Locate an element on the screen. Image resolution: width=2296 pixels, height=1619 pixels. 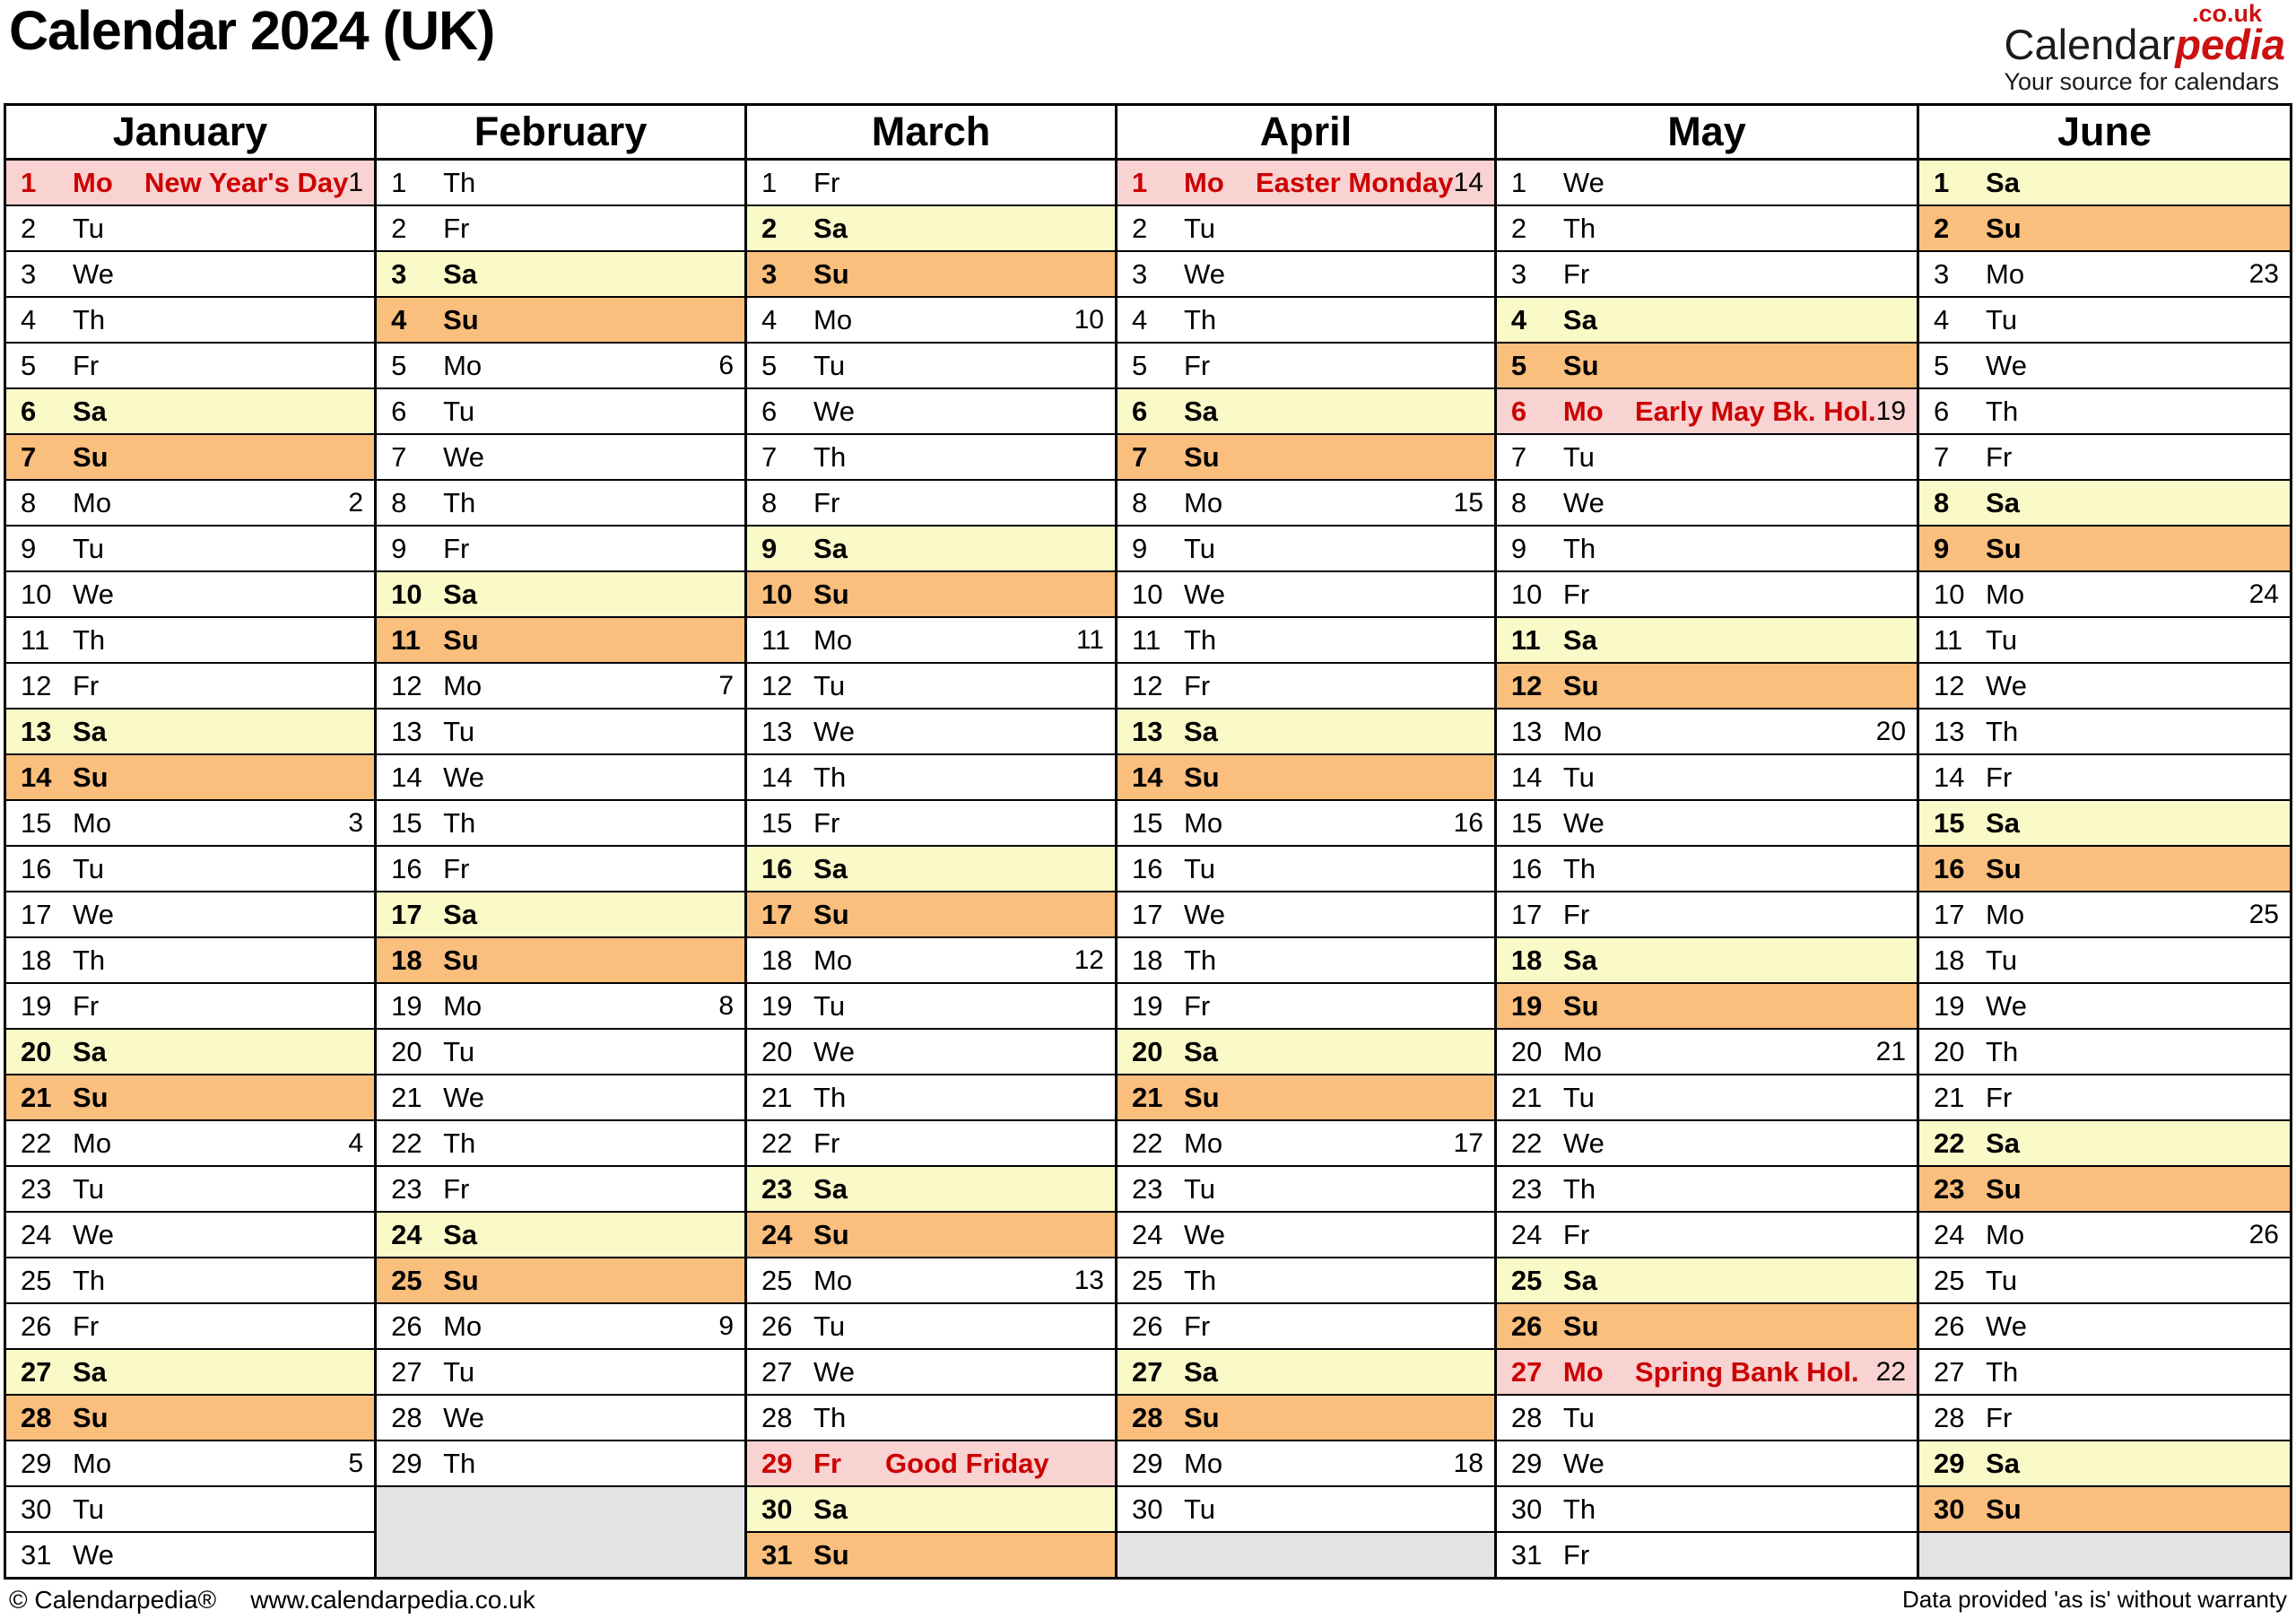
day-row: 14 Su is located at coordinates (190, 778).